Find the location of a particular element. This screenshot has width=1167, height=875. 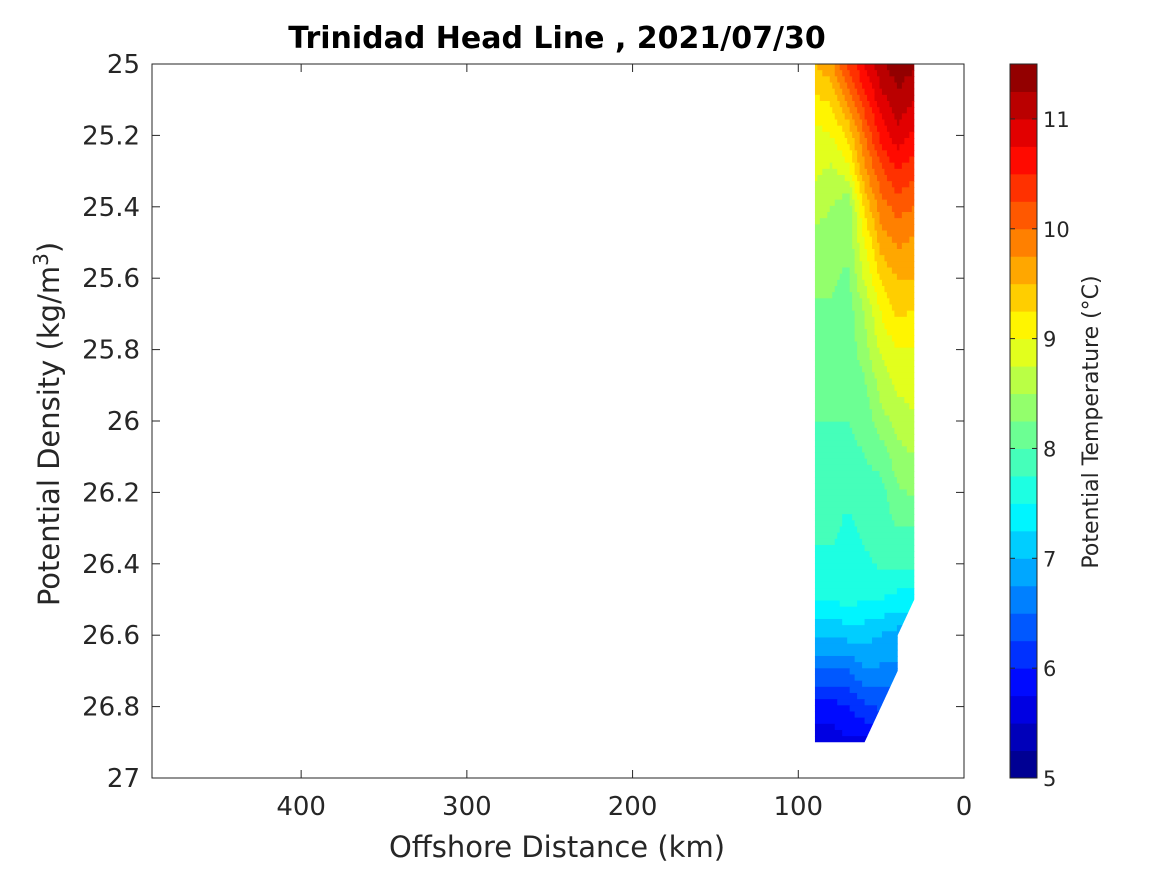

colorbar-frame is located at coordinates (1023, 421).